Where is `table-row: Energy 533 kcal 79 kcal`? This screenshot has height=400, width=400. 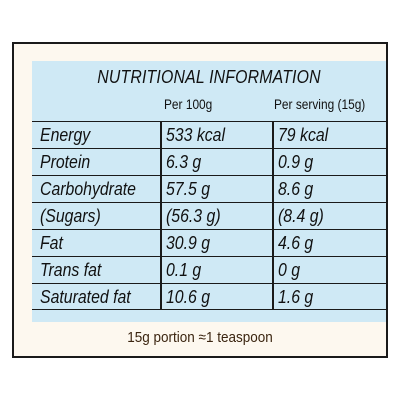
table-row: Energy 533 kcal 79 kcal is located at coordinates (209, 134).